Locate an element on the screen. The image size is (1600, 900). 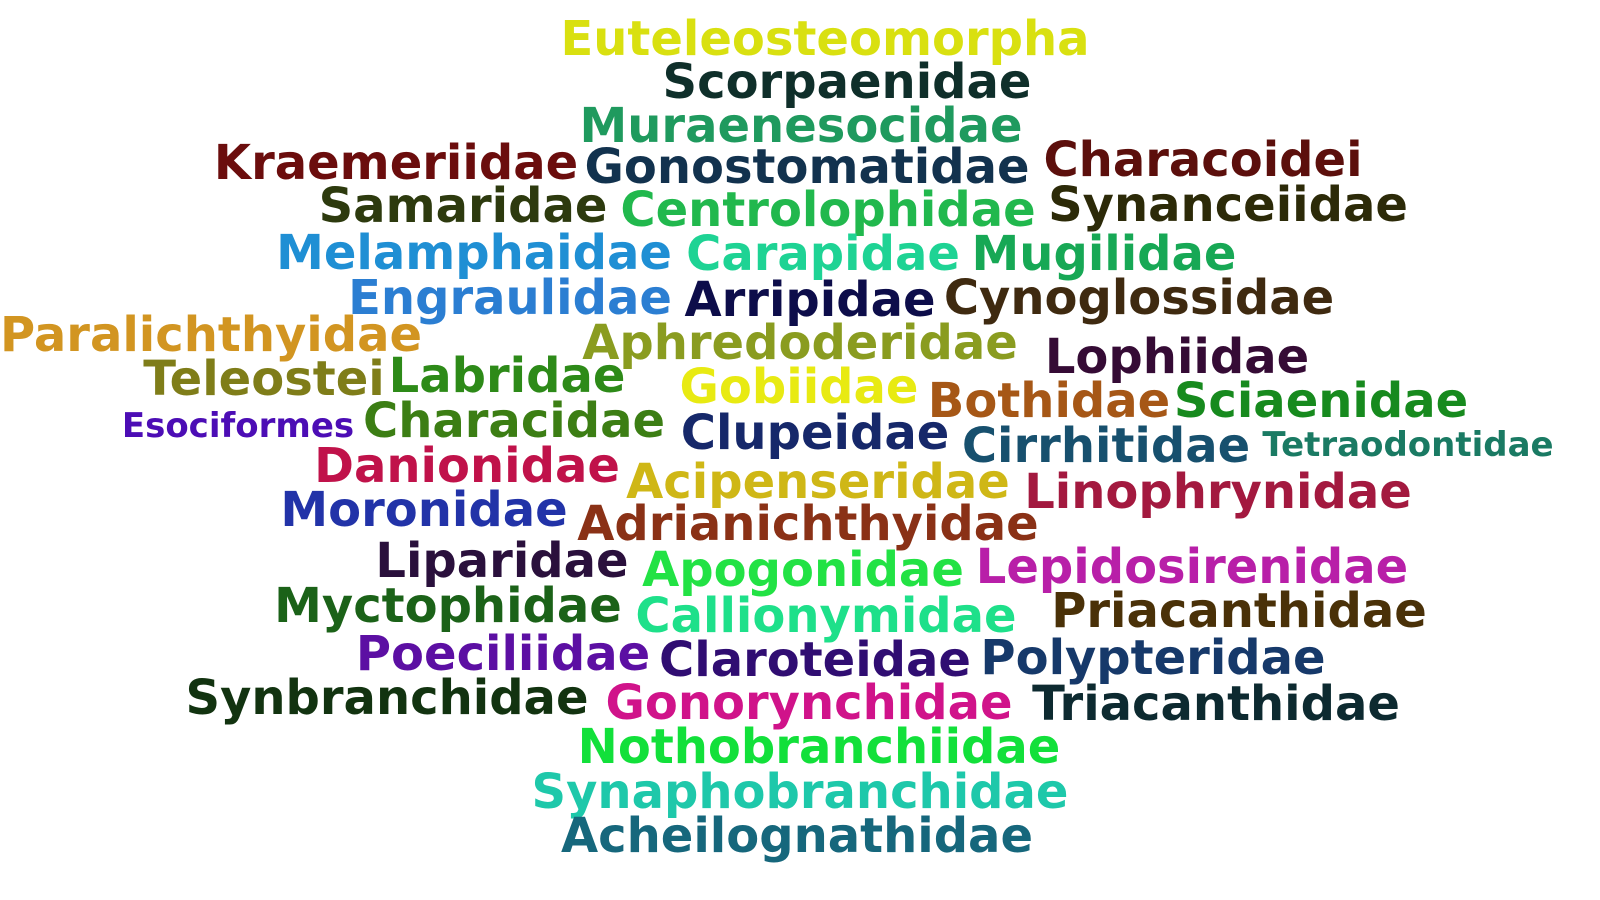
word: Callionymidae is located at coordinates (826, 616).